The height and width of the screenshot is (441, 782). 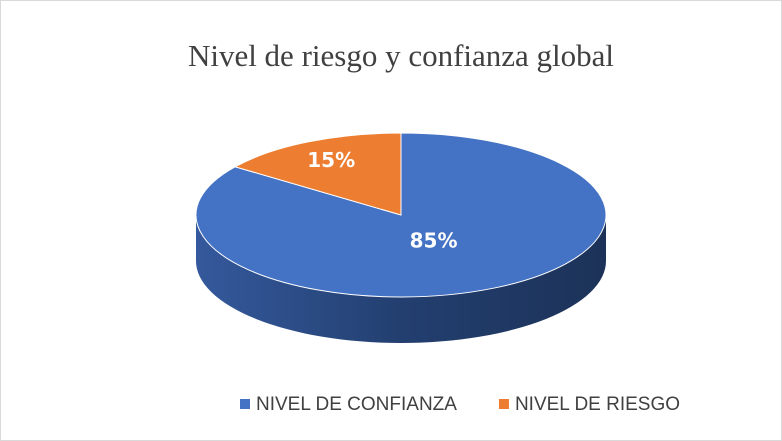 What do you see at coordinates (597, 404) in the screenshot?
I see `legend-label: NIVEL DE RIESGO` at bounding box center [597, 404].